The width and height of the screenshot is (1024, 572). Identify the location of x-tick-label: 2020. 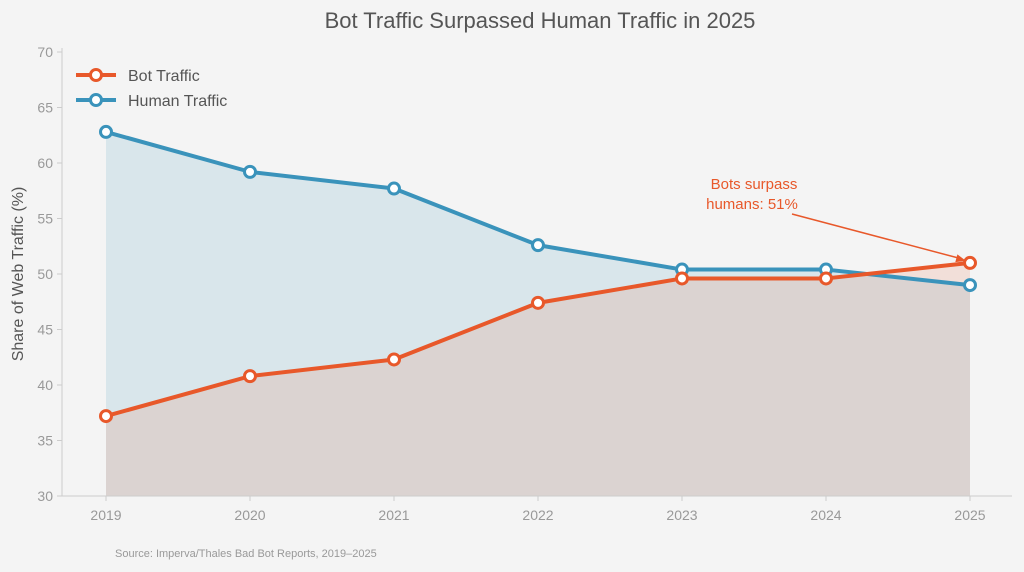
(249, 515).